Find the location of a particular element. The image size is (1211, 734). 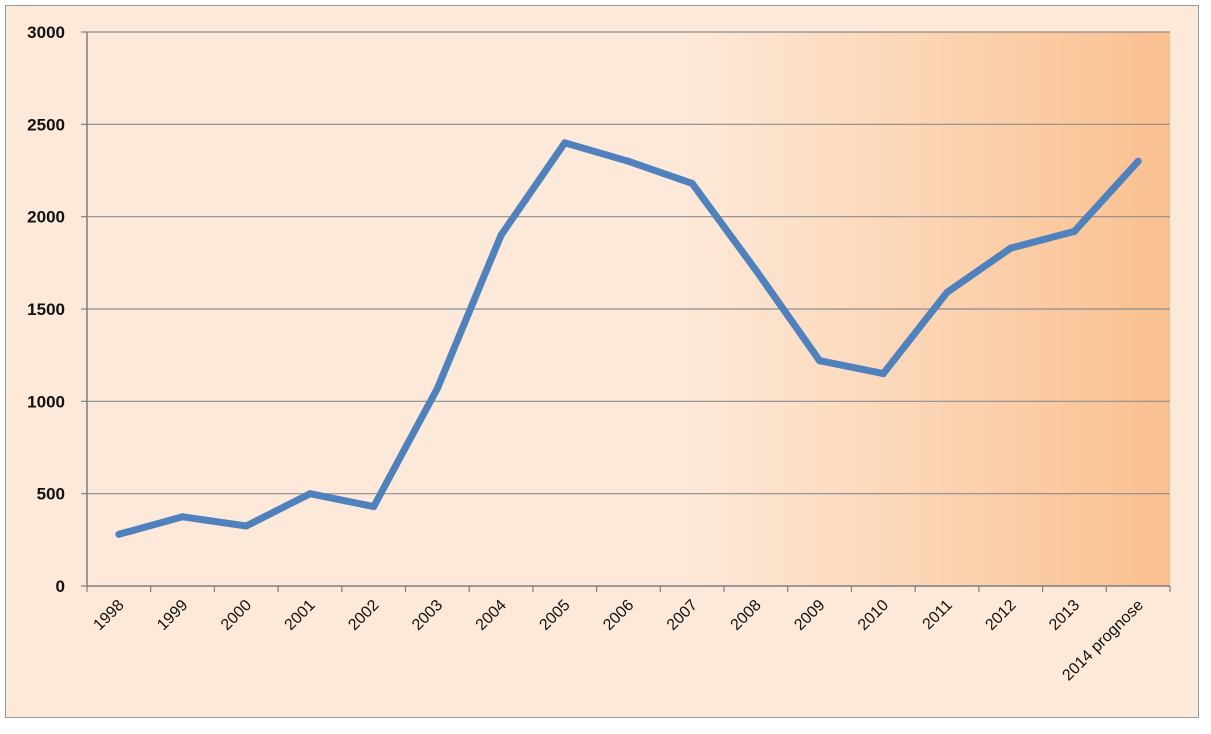

y-axis-ticks: 0 500 1000 1500 2000 2500 3000 is located at coordinates (46, 309).